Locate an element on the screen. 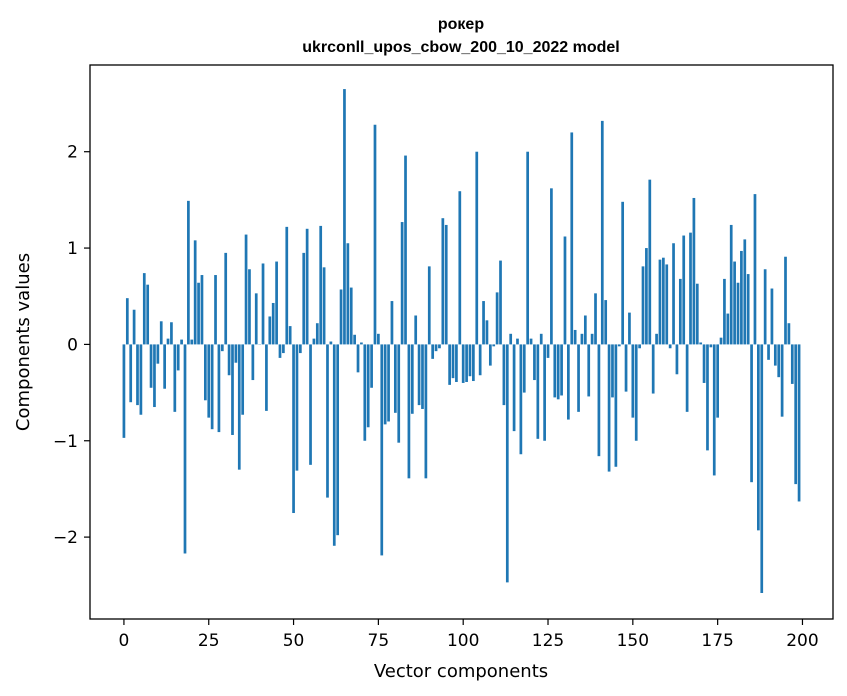 The width and height of the screenshot is (847, 696). x-tick-label: 0 is located at coordinates (124, 641).